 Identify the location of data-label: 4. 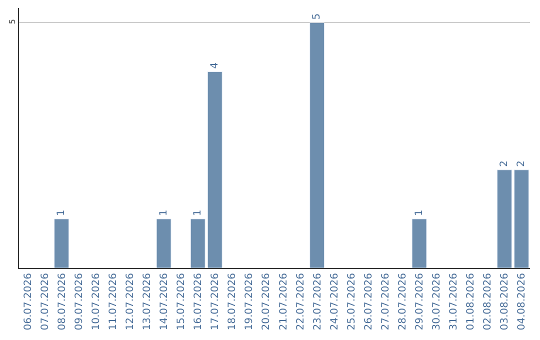
(214, 65).